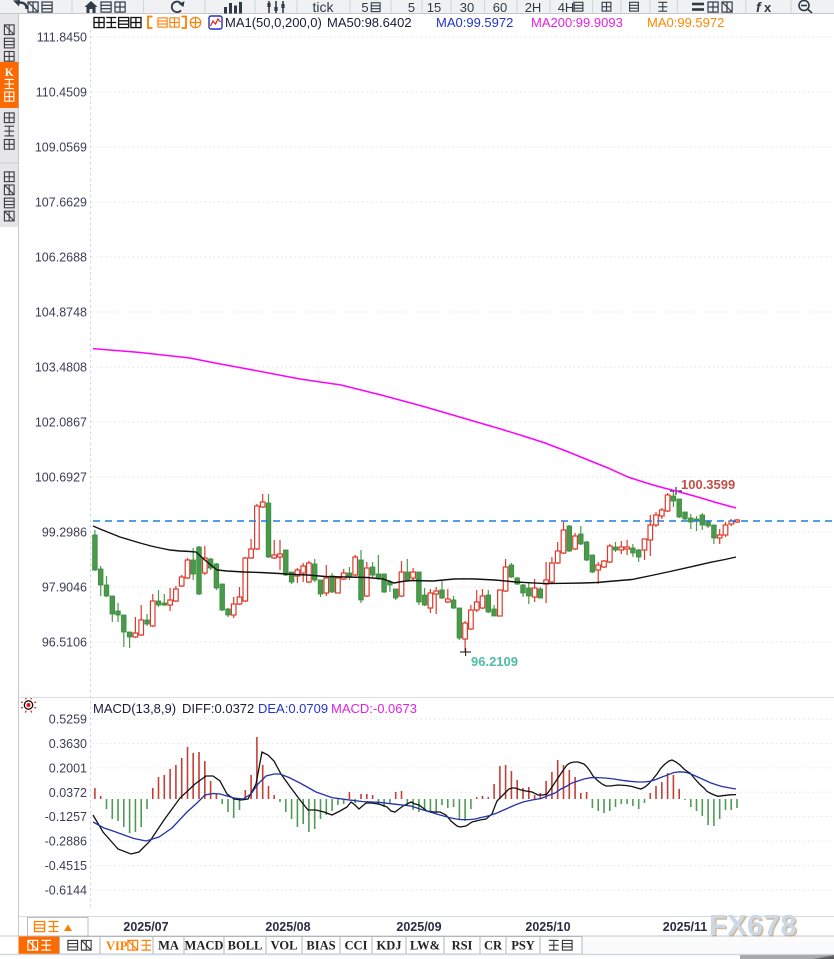 The width and height of the screenshot is (834, 959). I want to click on svg-text: CR, so click(493, 946).